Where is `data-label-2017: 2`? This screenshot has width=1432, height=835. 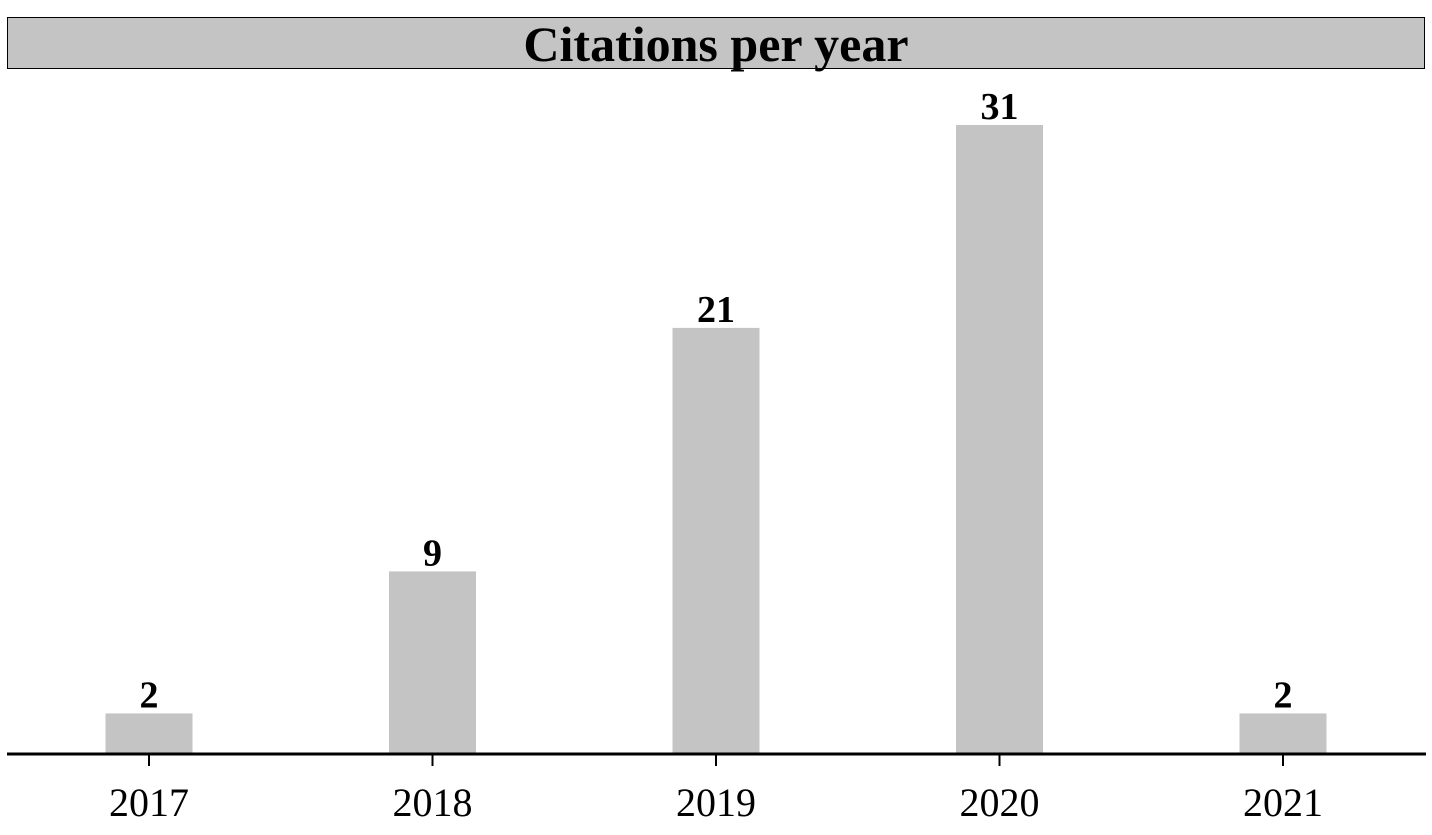
data-label-2017: 2 is located at coordinates (149, 695).